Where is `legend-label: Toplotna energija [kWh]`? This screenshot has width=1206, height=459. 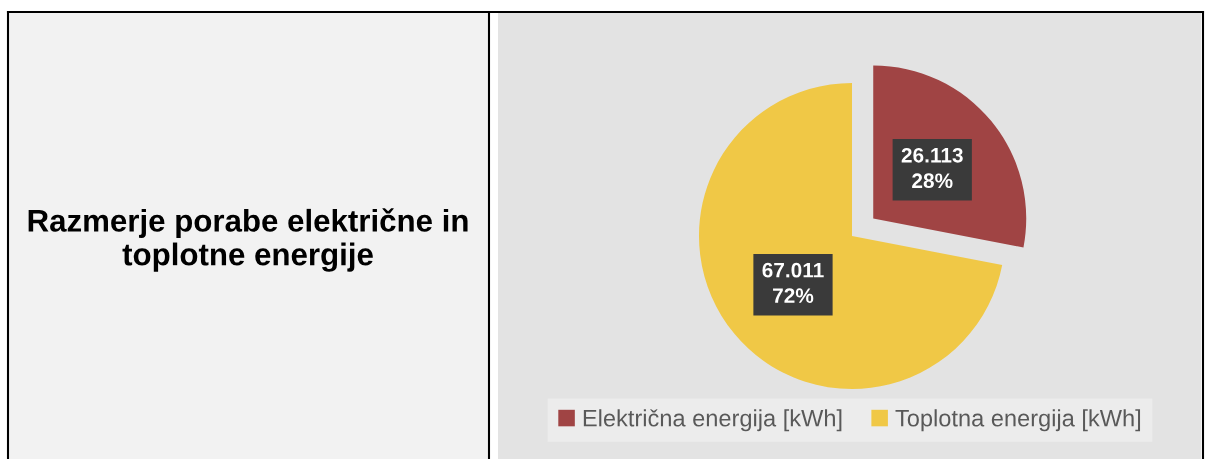 legend-label: Toplotna energija [kWh] is located at coordinates (1018, 420).